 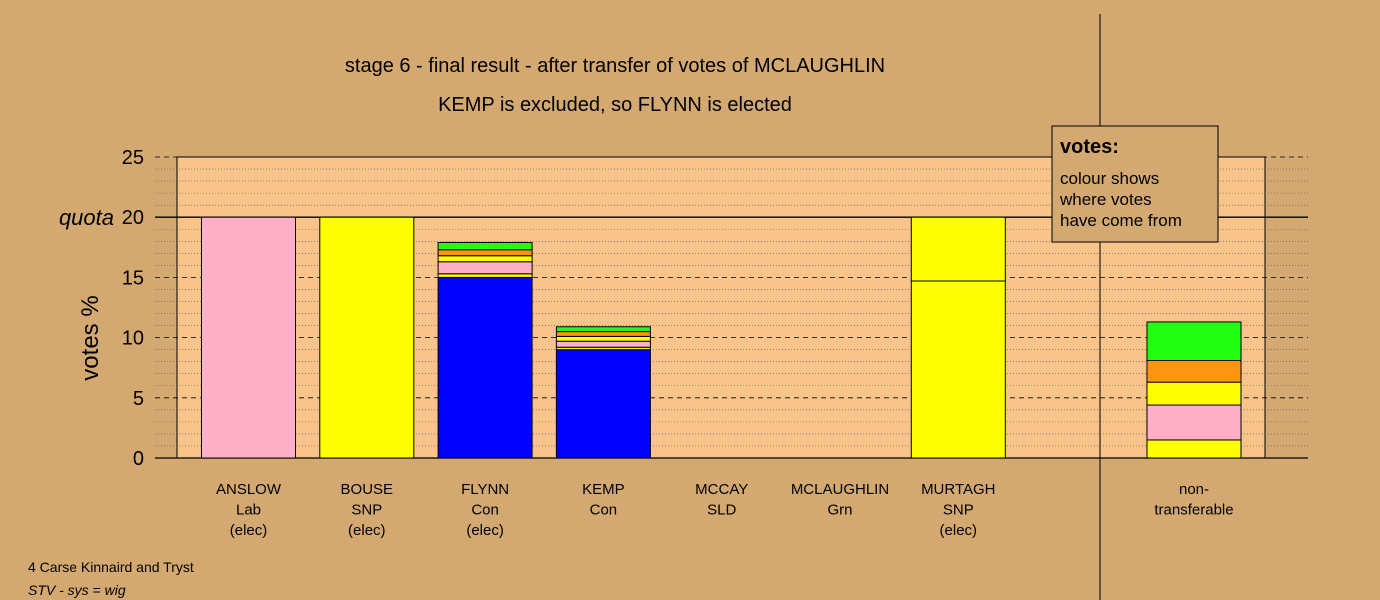 What do you see at coordinates (133, 278) in the screenshot?
I see `y-tick-label: 15` at bounding box center [133, 278].